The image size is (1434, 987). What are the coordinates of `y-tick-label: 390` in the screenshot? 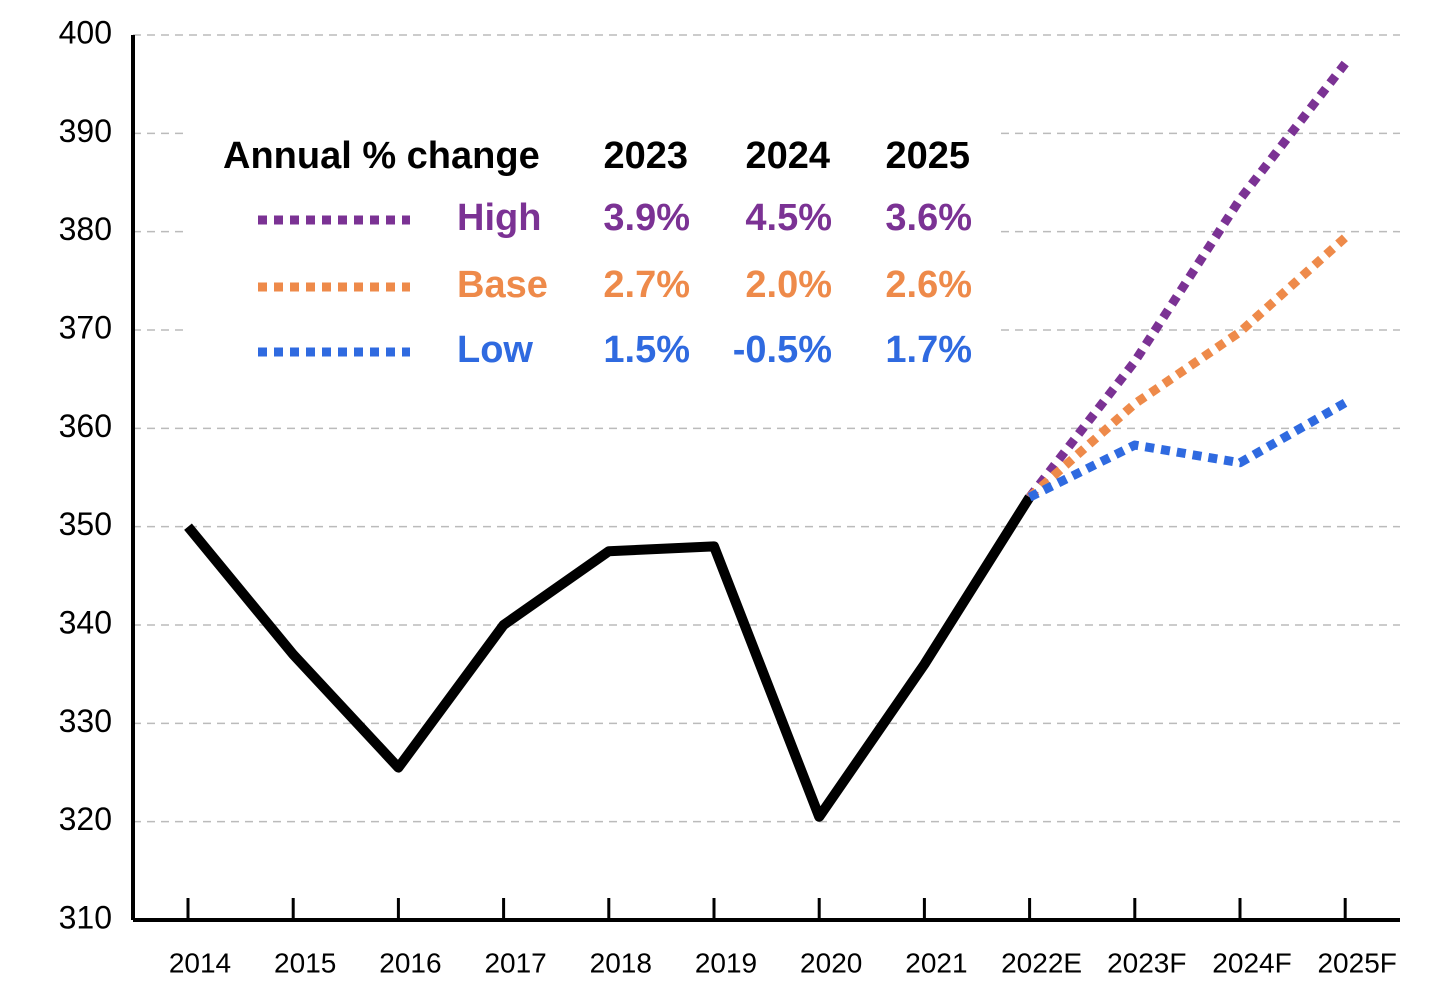 It's located at (85, 131).